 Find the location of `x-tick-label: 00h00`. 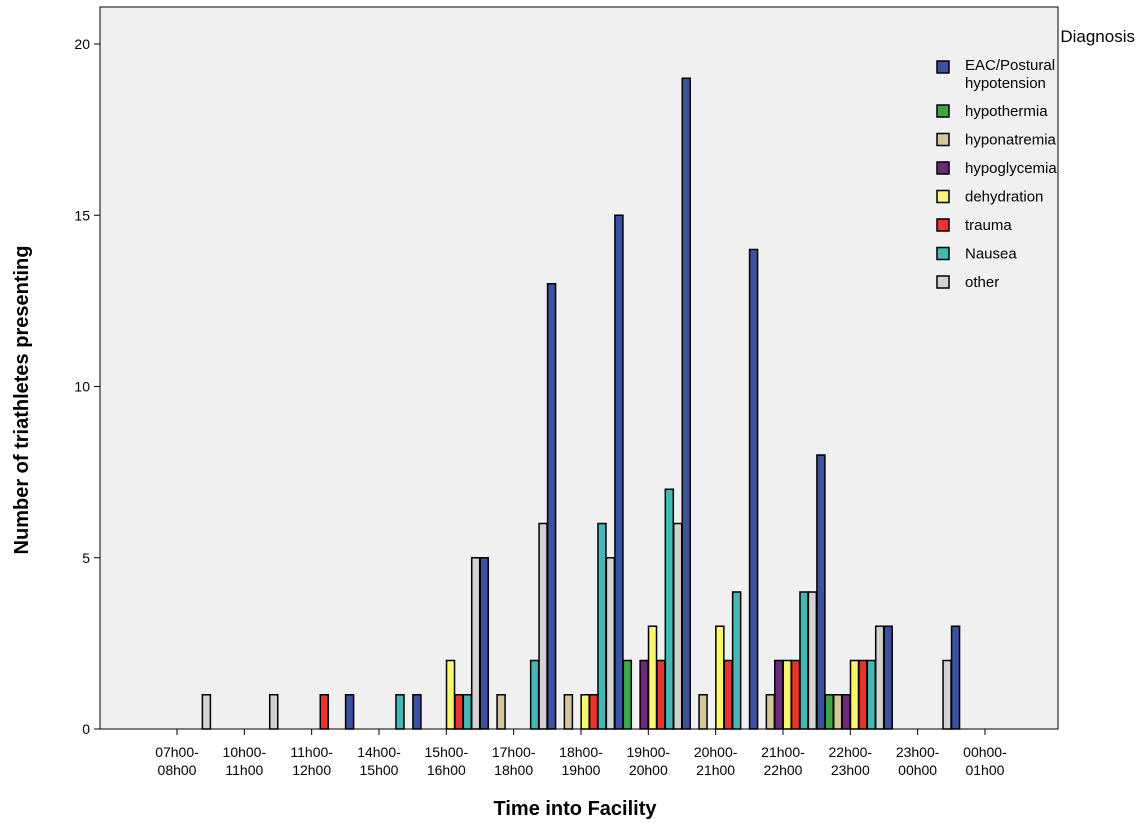

x-tick-label: 00h00 is located at coordinates (917, 770).